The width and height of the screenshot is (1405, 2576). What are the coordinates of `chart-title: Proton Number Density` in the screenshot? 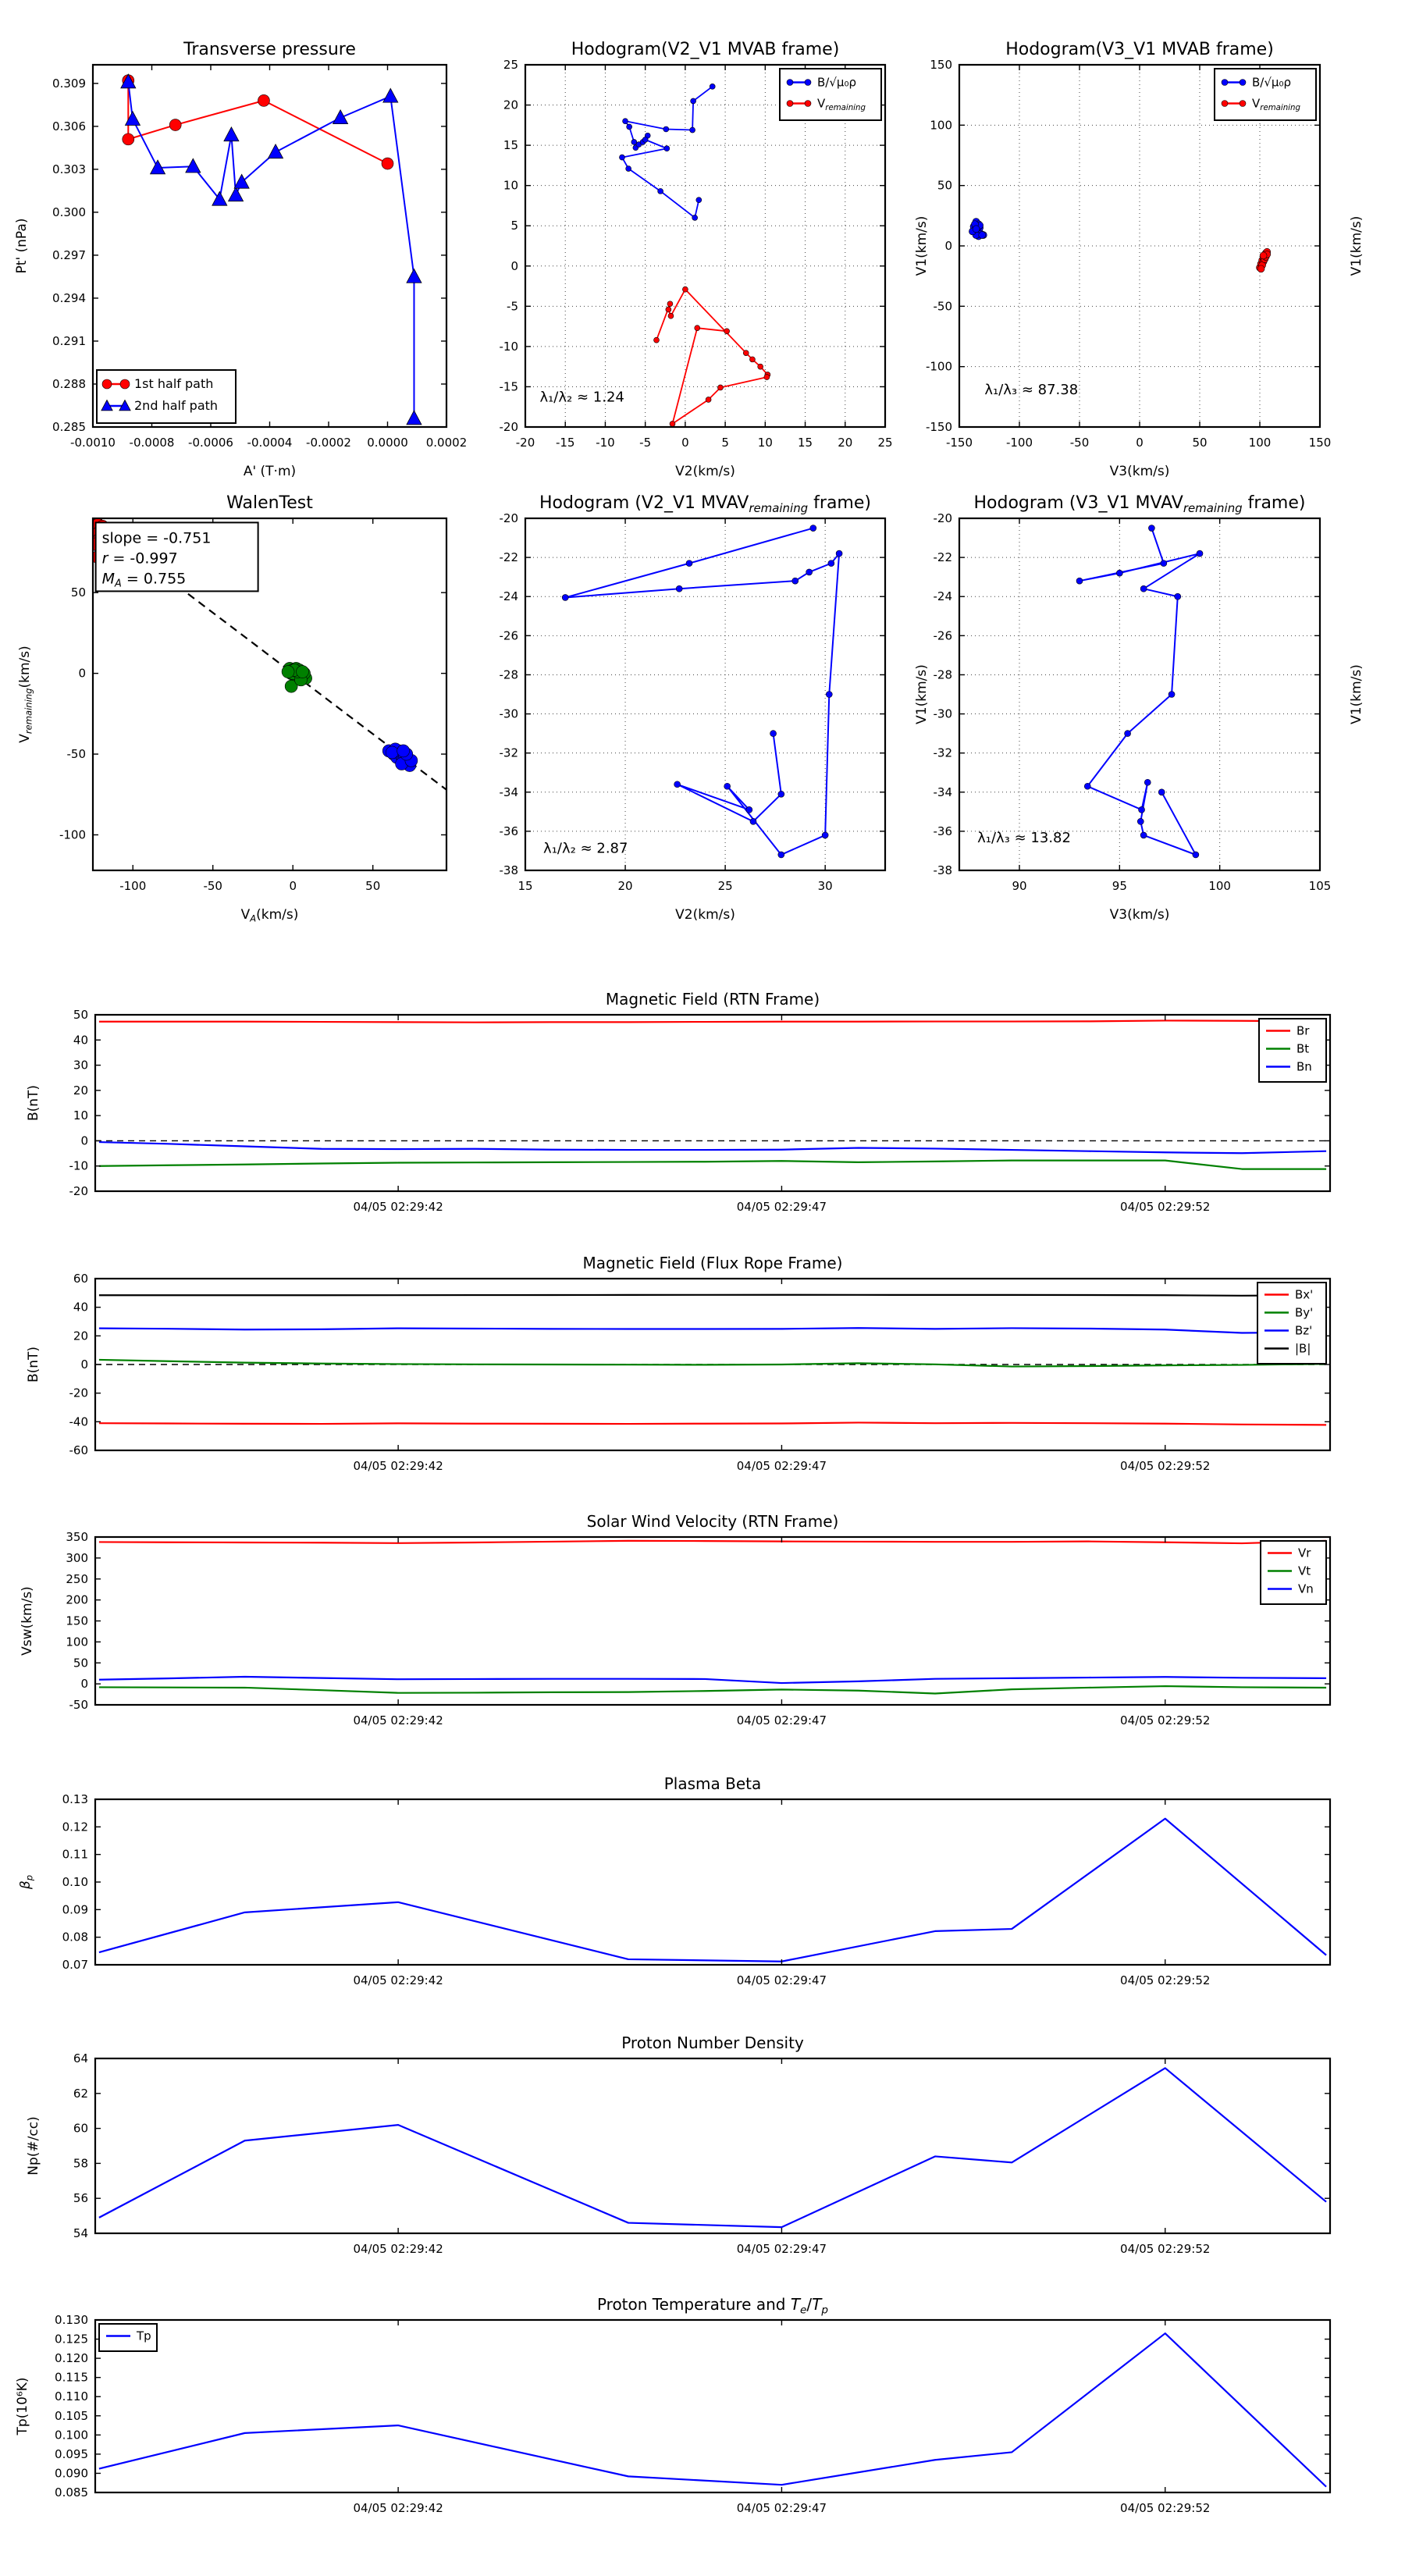 It's located at (713, 2042).